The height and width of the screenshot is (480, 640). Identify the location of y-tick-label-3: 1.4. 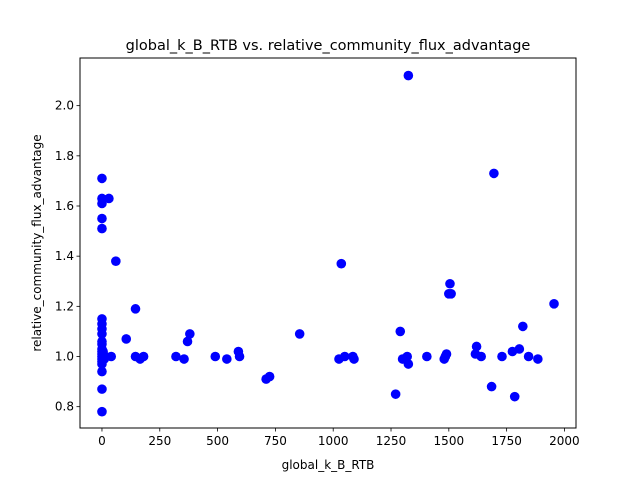
(64, 256).